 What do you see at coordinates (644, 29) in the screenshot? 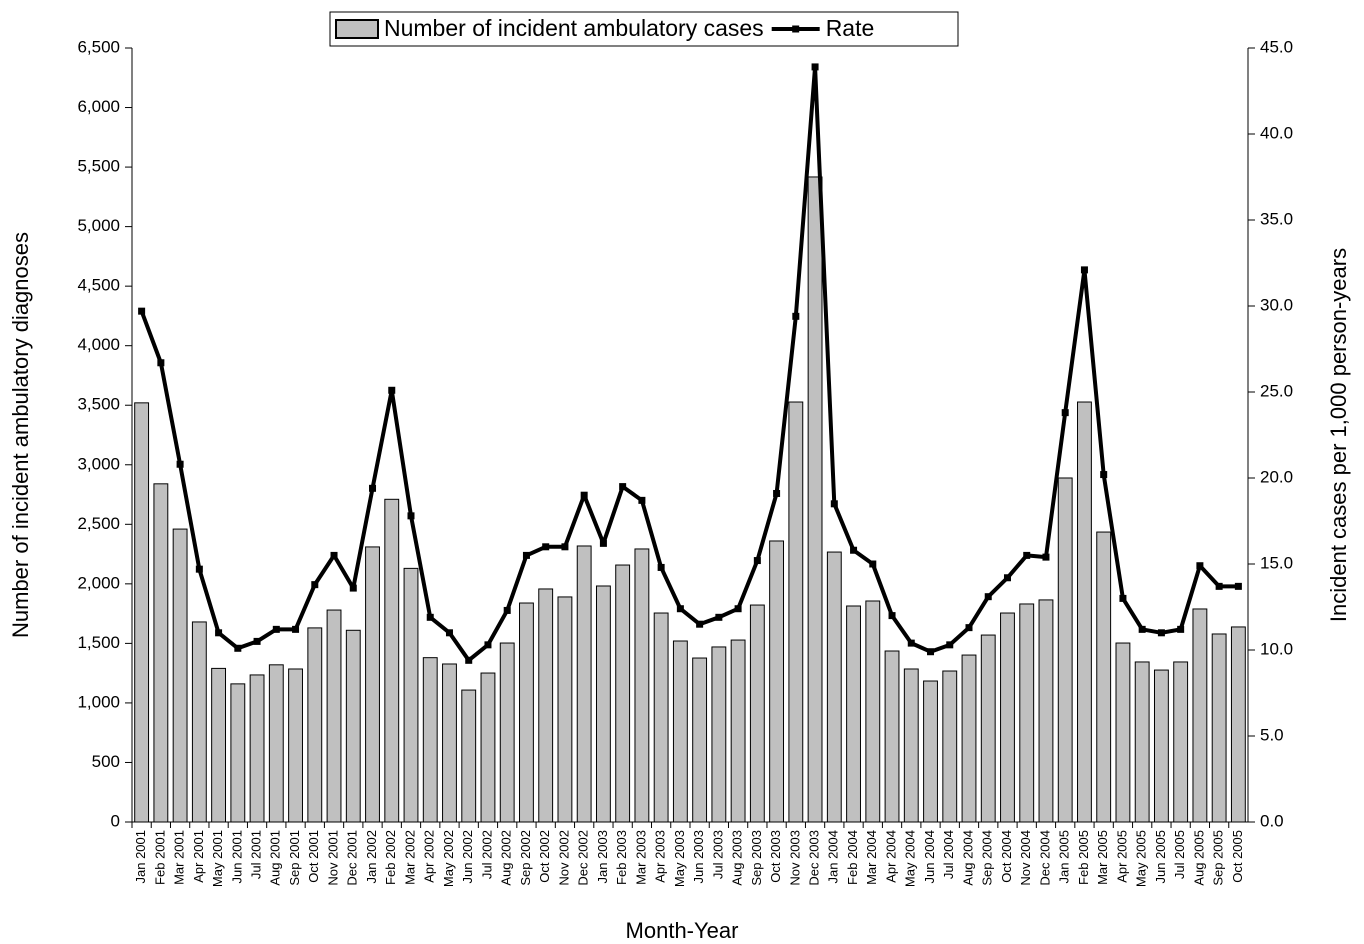
I see `legend-frame` at bounding box center [644, 29].